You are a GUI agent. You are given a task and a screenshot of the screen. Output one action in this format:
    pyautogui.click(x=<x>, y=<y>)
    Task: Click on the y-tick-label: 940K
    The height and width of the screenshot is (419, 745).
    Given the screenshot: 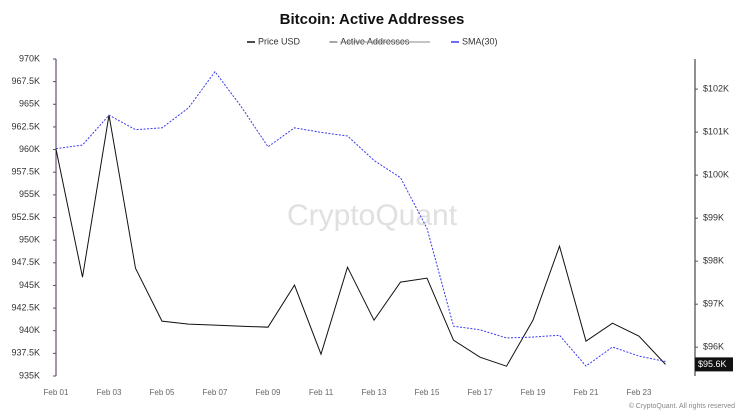 What is the action you would take?
    pyautogui.click(x=29, y=330)
    